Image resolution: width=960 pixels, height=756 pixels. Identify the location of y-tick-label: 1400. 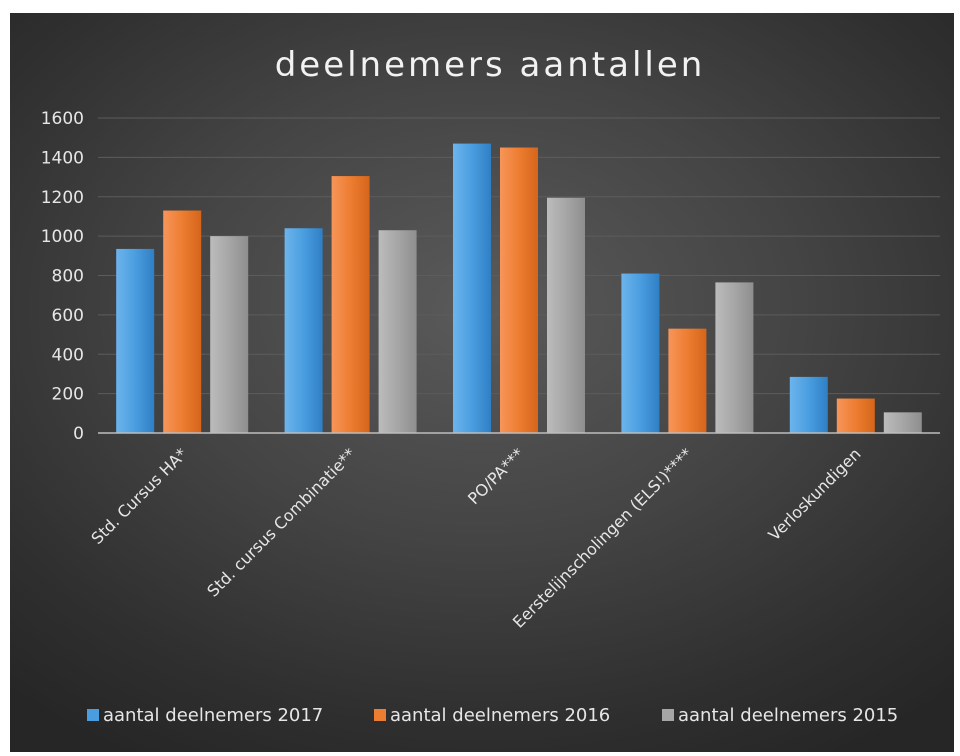
(62, 158).